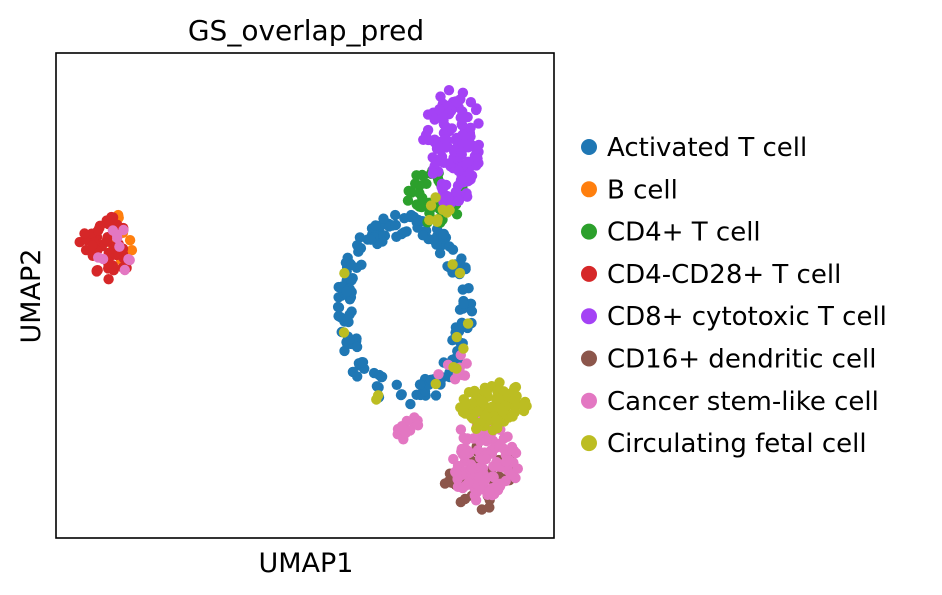 The image size is (942, 595). I want to click on legend-label: Cancer stem-like cell, so click(743, 402).